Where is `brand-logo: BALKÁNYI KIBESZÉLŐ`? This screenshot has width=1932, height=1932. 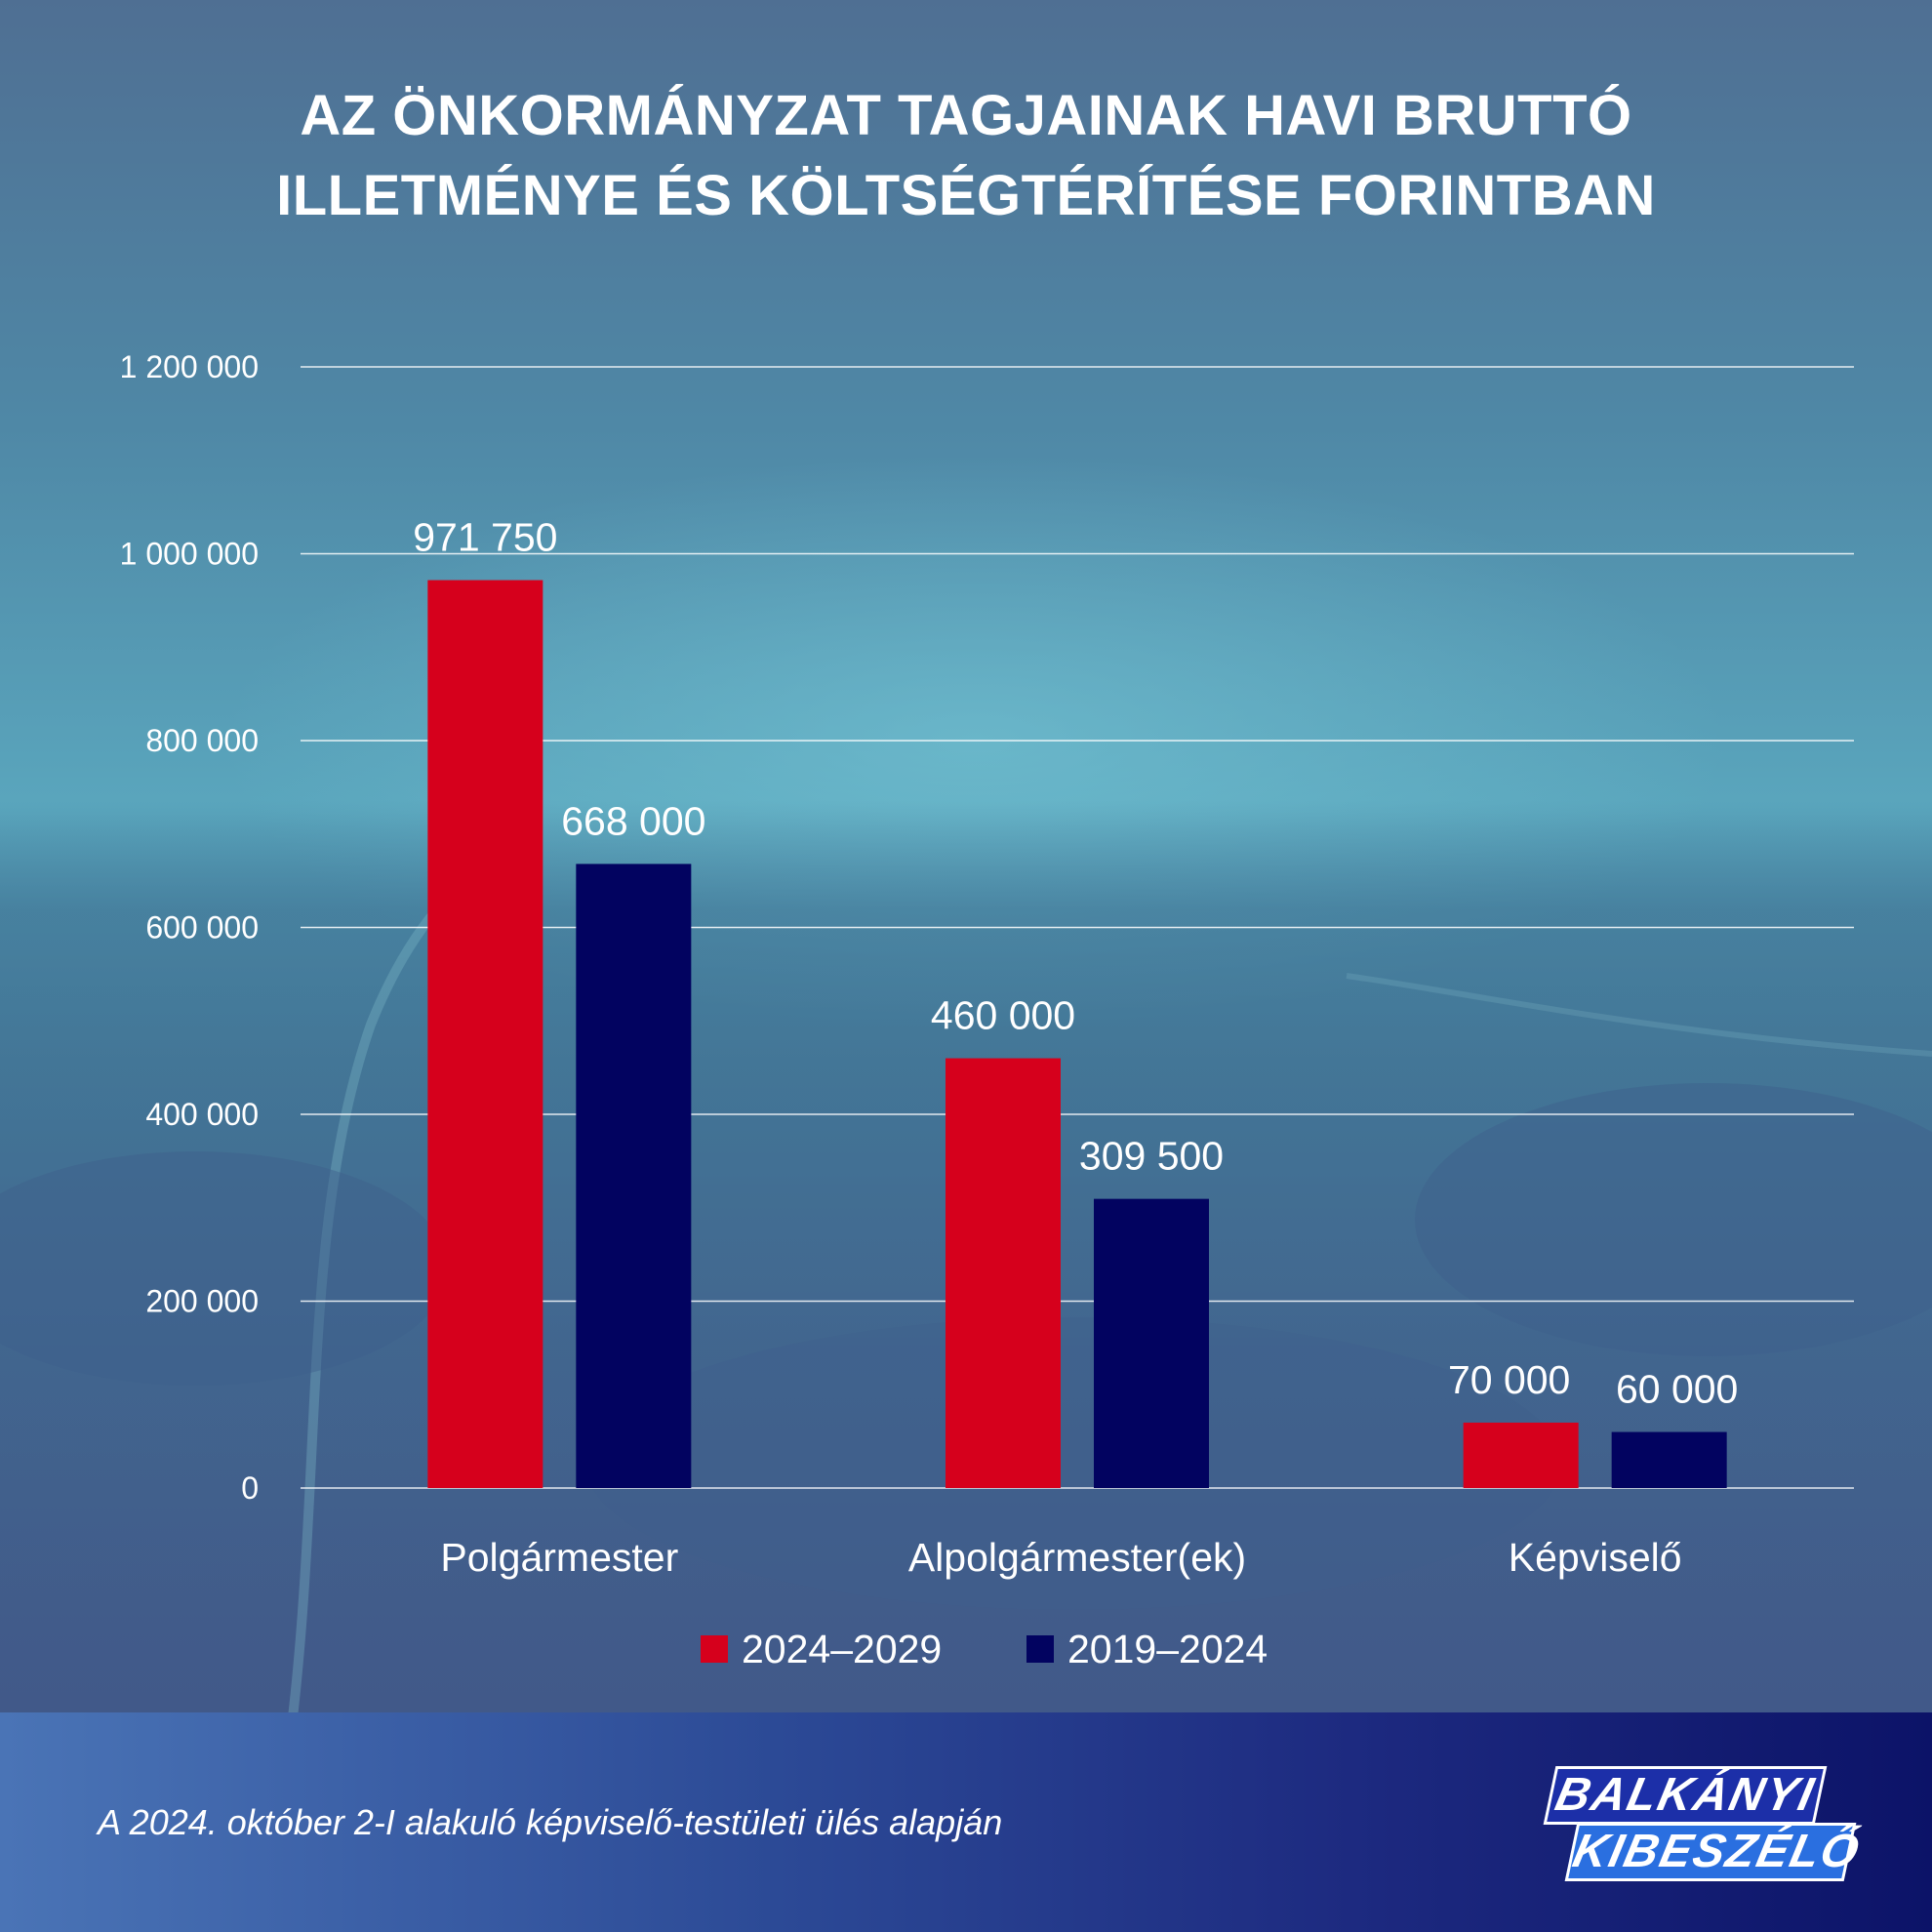 brand-logo: BALKÁNYI KIBESZÉLŐ is located at coordinates (1703, 1827).